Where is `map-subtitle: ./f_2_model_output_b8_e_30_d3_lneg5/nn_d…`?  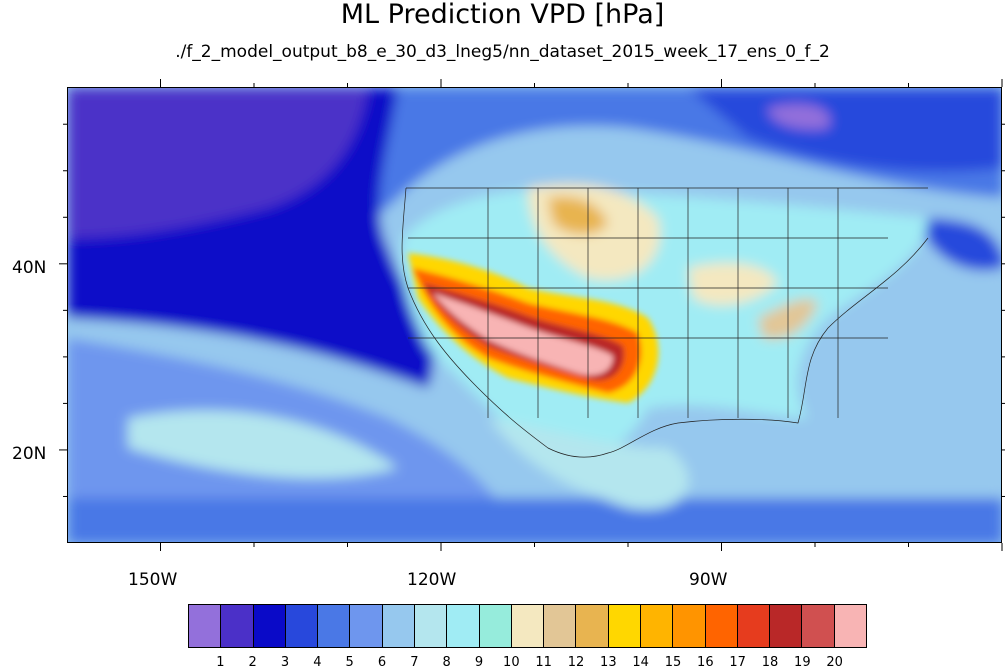
map-subtitle: ./f_2_model_output_b8_e_30_d3_lneg5/nn_d… is located at coordinates (502, 52).